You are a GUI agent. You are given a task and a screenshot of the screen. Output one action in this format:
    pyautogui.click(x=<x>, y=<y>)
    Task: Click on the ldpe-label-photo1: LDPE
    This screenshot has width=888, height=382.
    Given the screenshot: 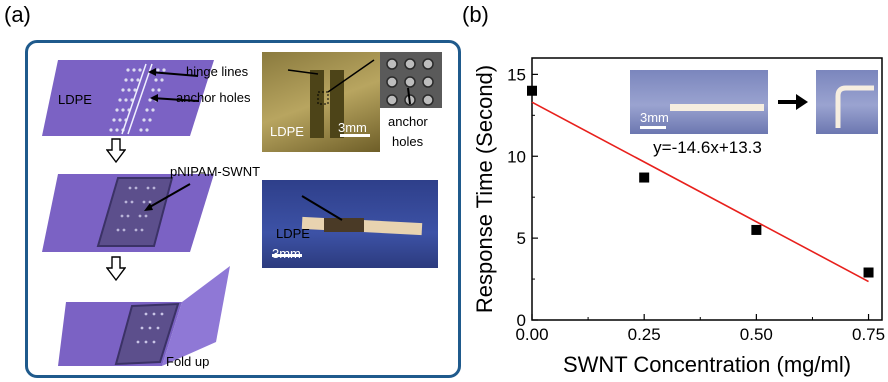 What is the action you would take?
    pyautogui.click(x=287, y=131)
    